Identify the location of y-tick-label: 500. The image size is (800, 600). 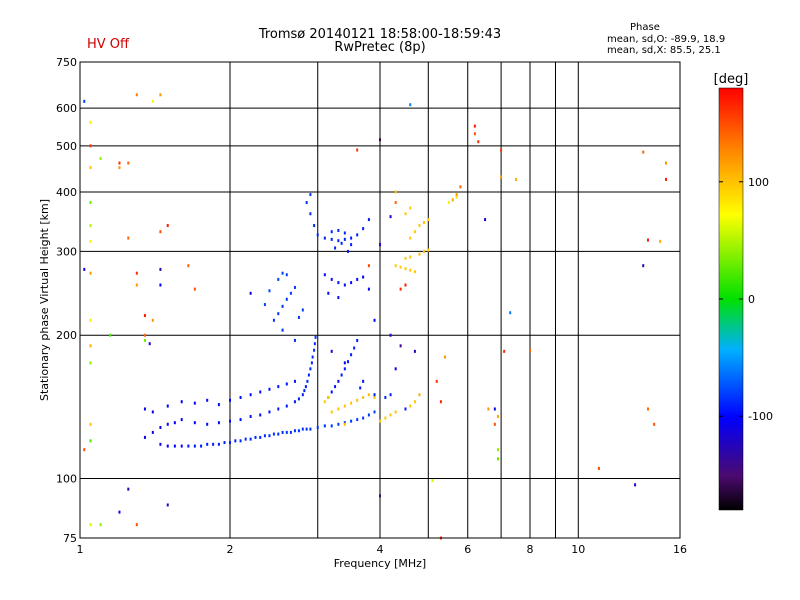
(66, 146).